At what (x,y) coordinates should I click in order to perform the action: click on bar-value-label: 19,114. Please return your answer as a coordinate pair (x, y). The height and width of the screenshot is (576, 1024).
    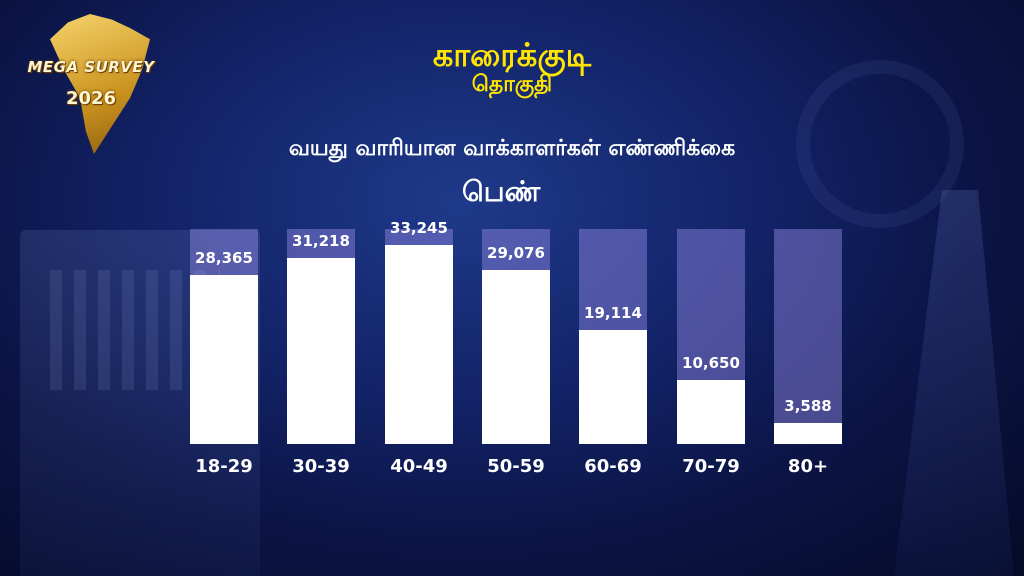
    Looking at the image, I should click on (613, 313).